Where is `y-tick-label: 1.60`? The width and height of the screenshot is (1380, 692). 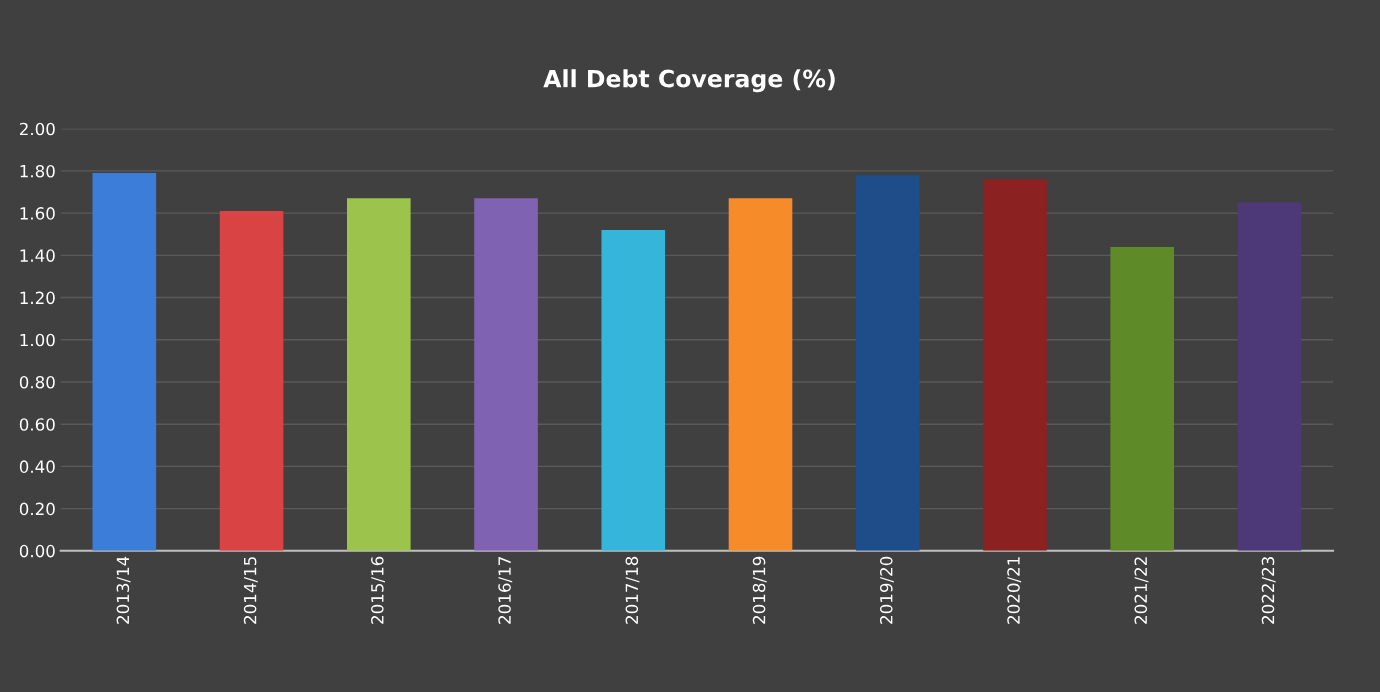 y-tick-label: 1.60 is located at coordinates (37, 213).